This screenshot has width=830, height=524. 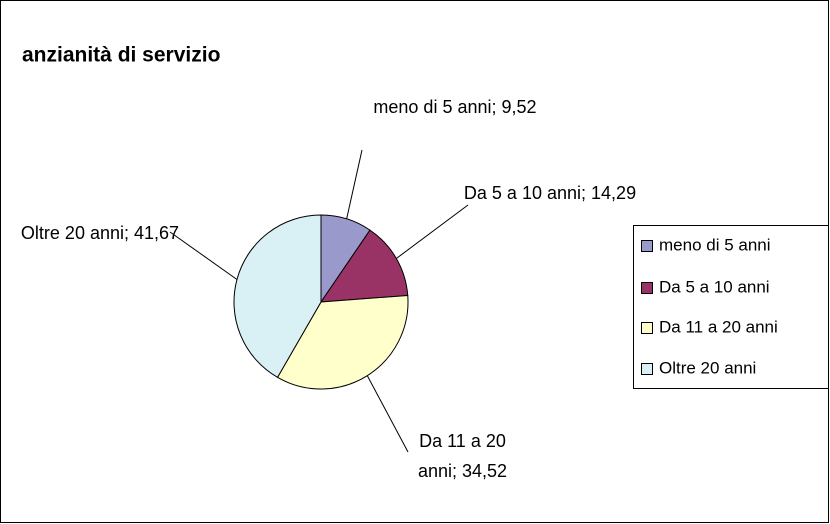 I want to click on data-label-name: Da 11 a 20 anni, so click(x=461, y=456).